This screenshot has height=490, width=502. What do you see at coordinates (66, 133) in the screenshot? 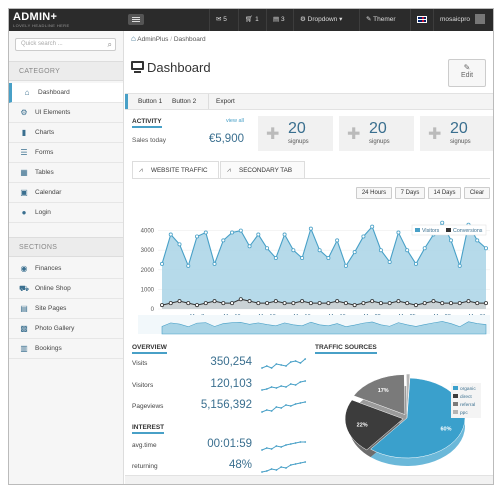
I see `sidebar-item-charts: ▮ Charts` at bounding box center [66, 133].